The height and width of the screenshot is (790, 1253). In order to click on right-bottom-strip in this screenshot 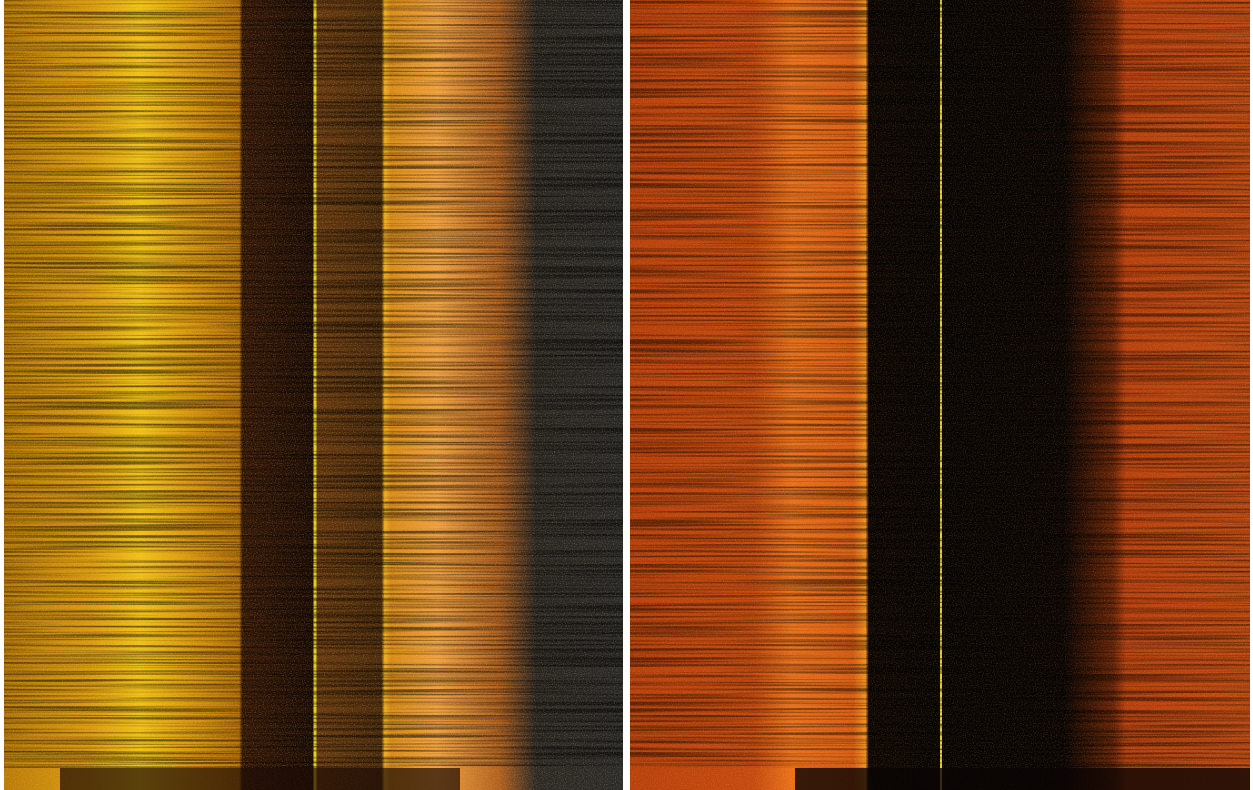, I will do `click(1022, 779)`.